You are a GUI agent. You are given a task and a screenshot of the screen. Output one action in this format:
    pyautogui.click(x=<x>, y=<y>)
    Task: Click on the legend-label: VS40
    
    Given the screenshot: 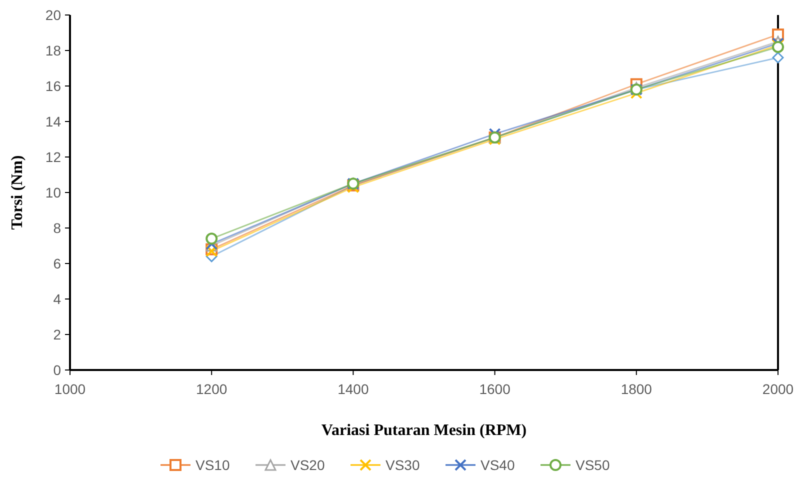 What is the action you would take?
    pyautogui.click(x=497, y=464)
    